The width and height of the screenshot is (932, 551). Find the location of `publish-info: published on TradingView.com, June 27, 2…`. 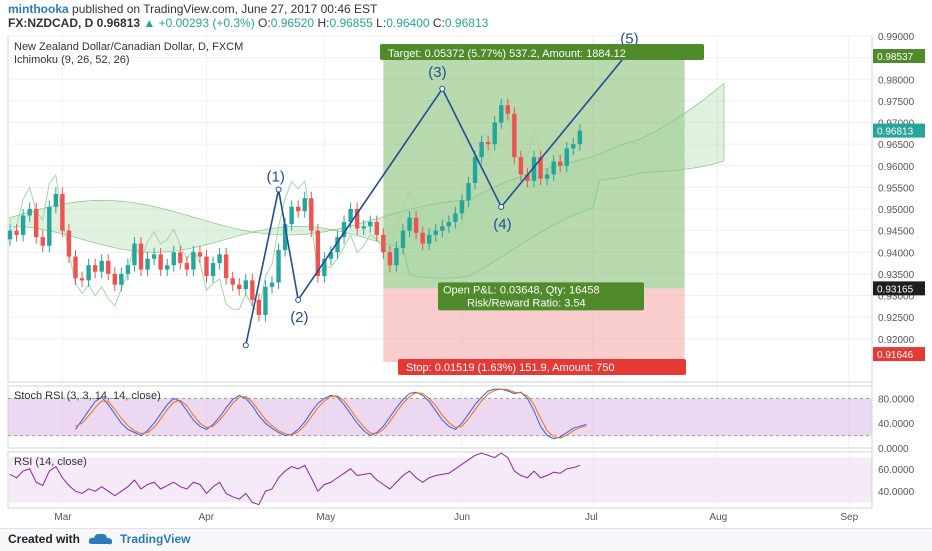

publish-info: published on TradingView.com, June 27, 2… is located at coordinates (225, 9).